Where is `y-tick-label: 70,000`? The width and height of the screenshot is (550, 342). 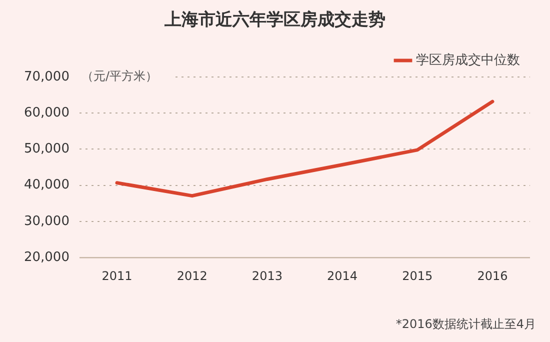 y-tick-label: 70,000 is located at coordinates (47, 76).